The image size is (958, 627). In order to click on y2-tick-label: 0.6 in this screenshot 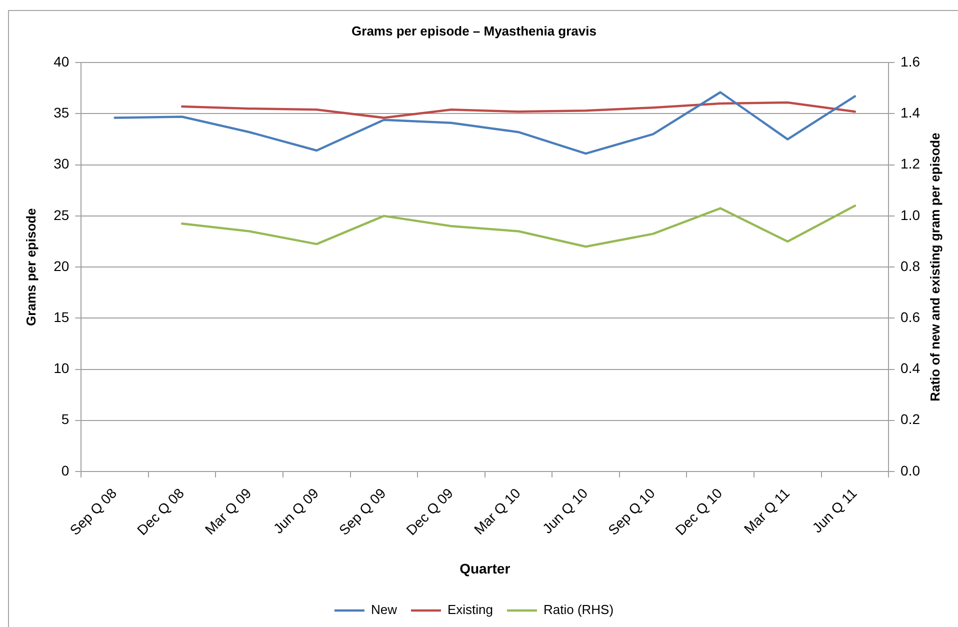, I will do `click(910, 317)`.